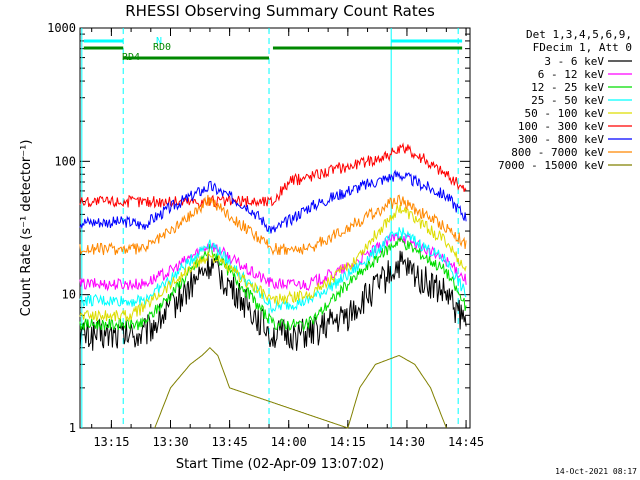 Image resolution: width=640 pixels, height=480 pixels. What do you see at coordinates (574, 61) in the screenshot?
I see `legend-label: 3 - 6 keV` at bounding box center [574, 61].